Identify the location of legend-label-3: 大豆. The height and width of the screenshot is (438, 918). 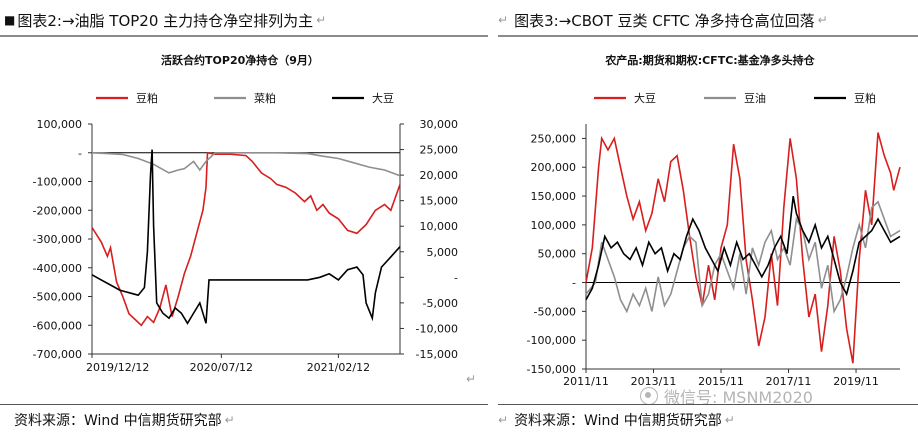
(383, 98).